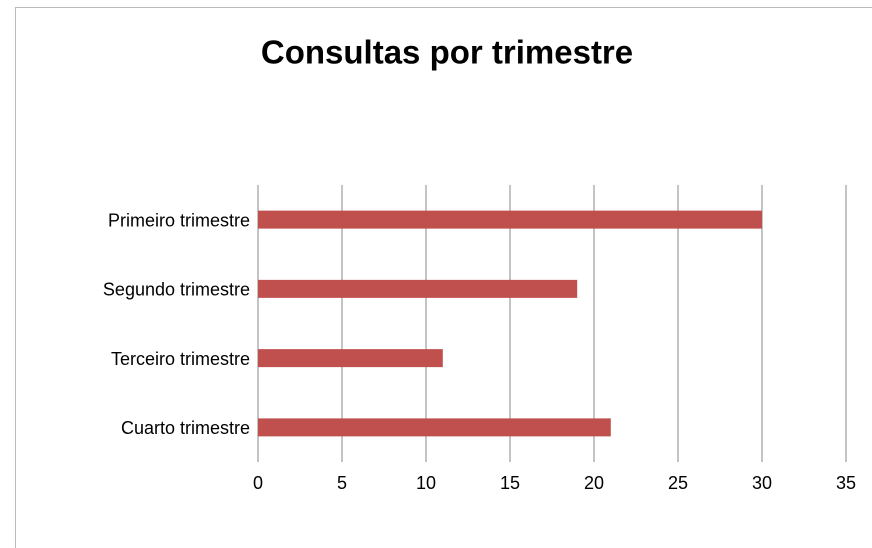 The width and height of the screenshot is (872, 548). Describe the element at coordinates (510, 483) in the screenshot. I see `x-tick-label: 15` at that location.